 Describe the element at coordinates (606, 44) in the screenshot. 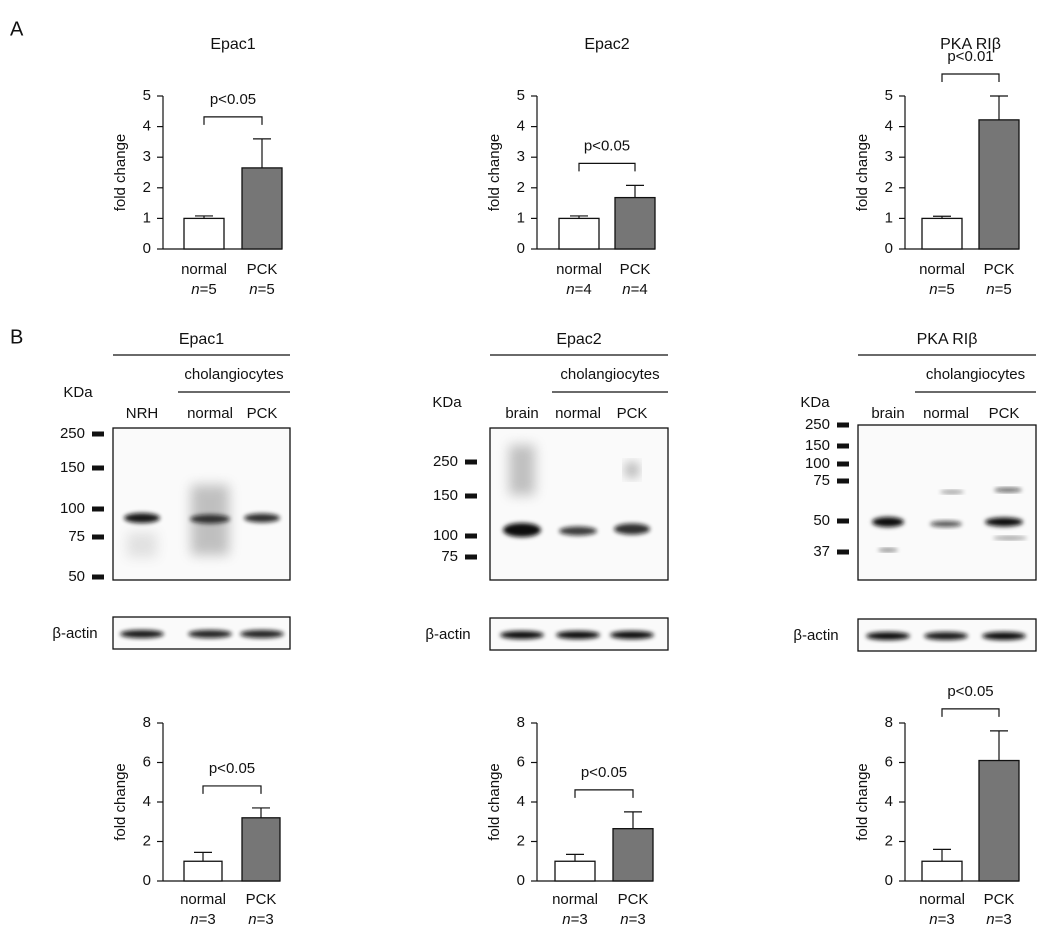

I see `chart-title: Epac2` at that location.